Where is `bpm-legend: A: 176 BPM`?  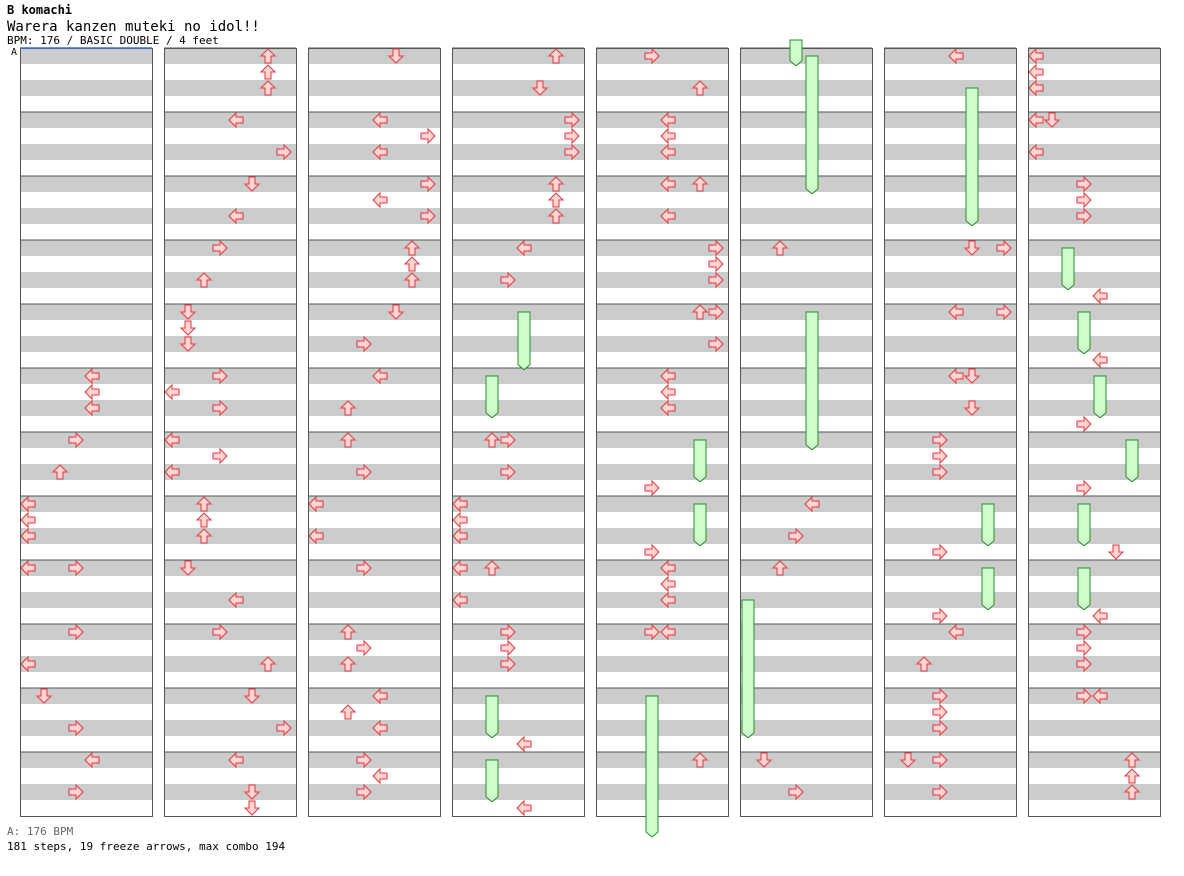
bpm-legend: A: 176 BPM is located at coordinates (40, 831).